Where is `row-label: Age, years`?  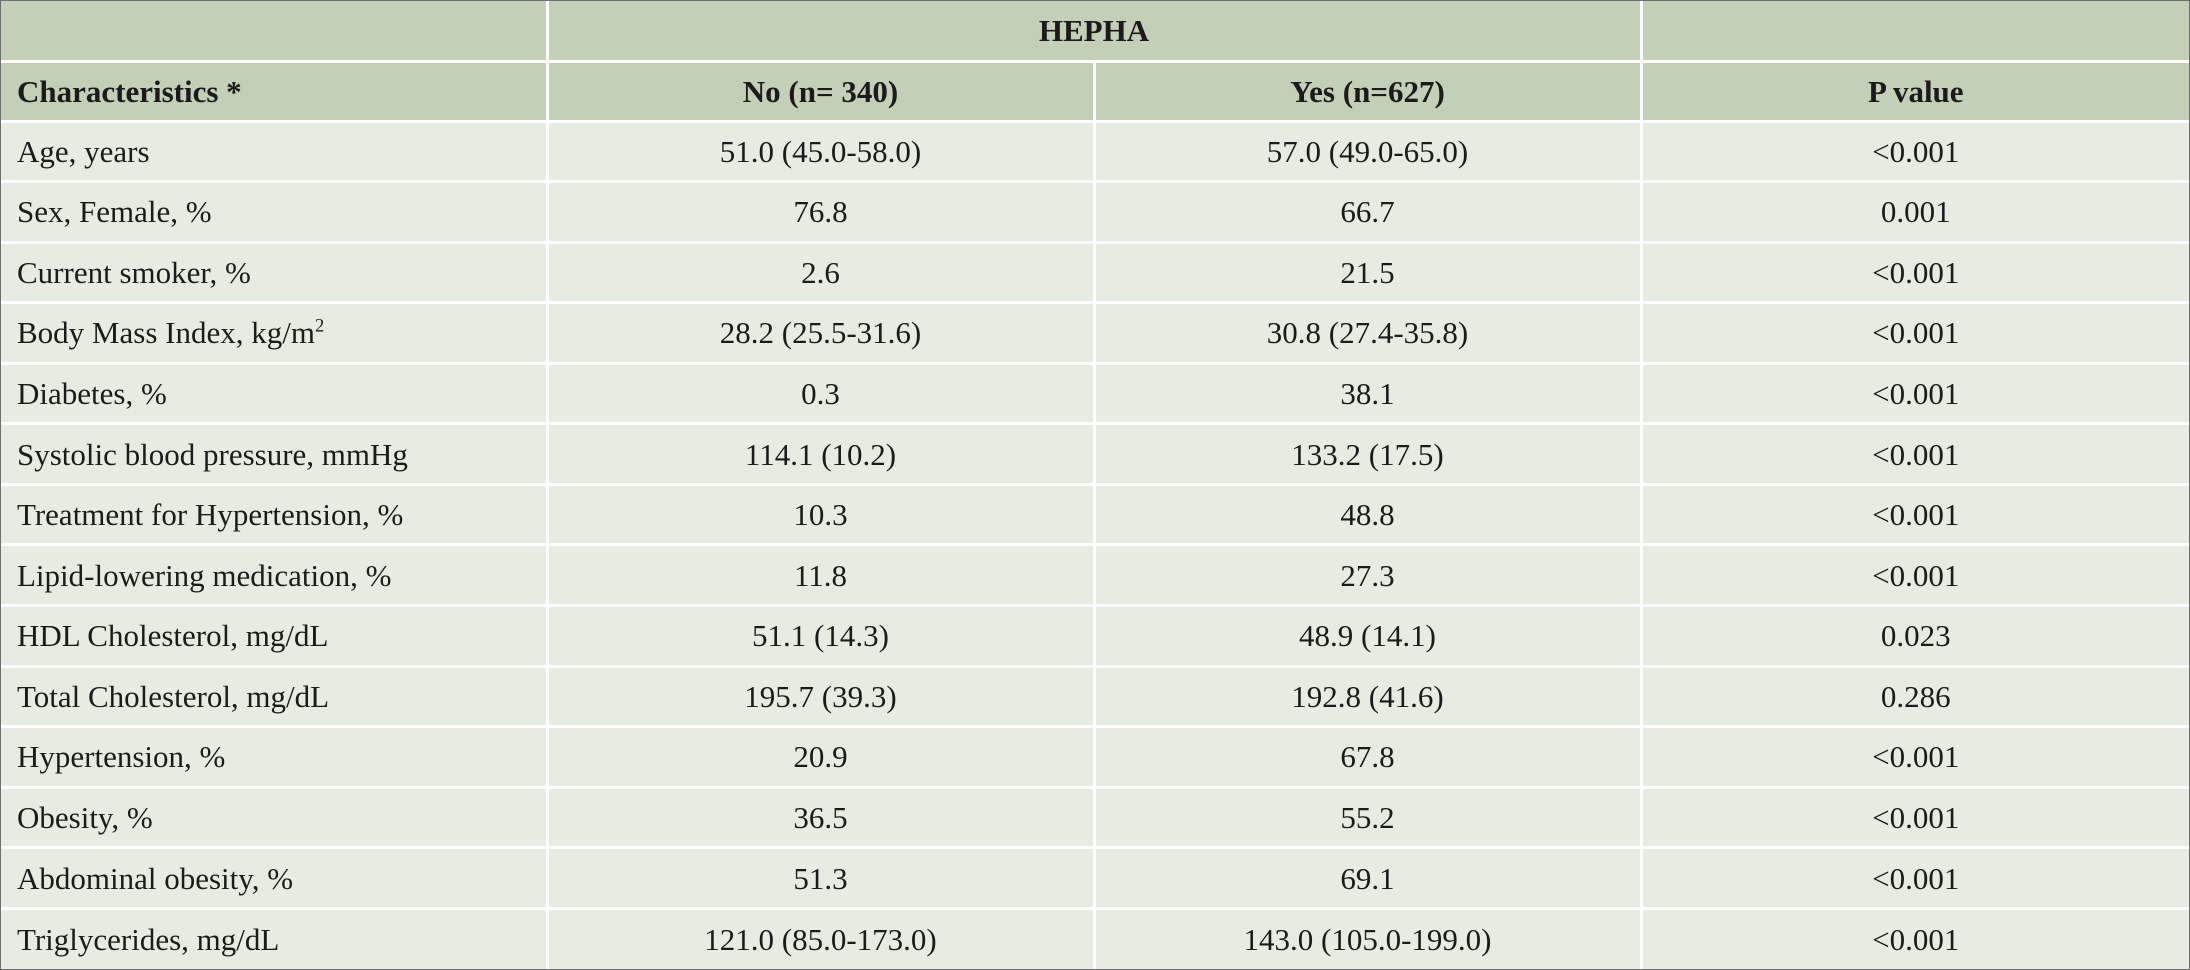 row-label: Age, years is located at coordinates (83, 151).